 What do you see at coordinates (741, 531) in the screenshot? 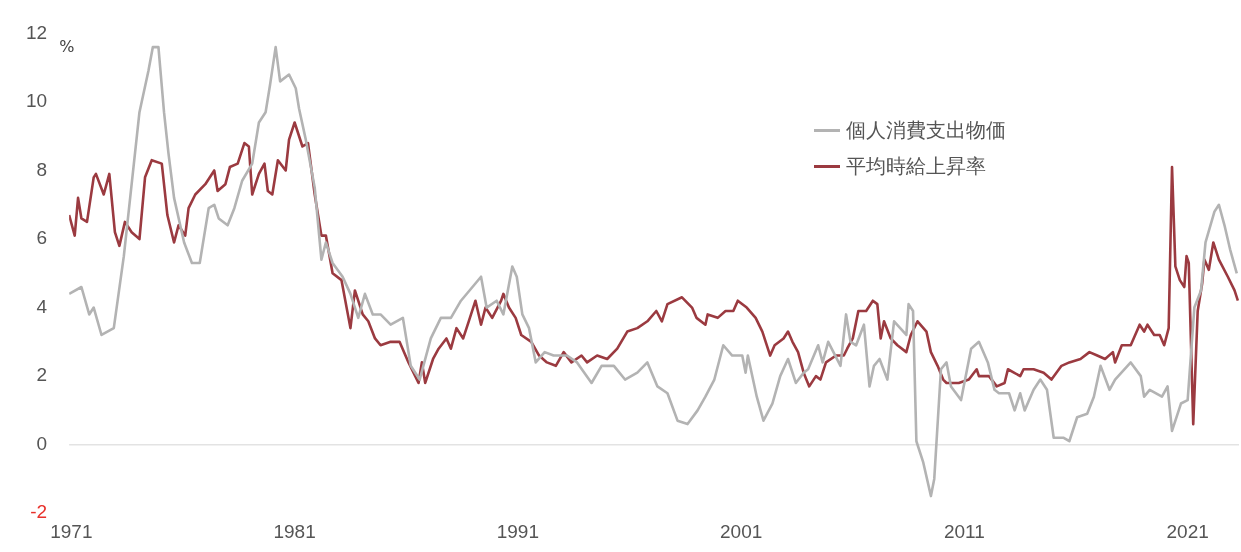
I see `x-tick-label: 2001` at bounding box center [741, 531].